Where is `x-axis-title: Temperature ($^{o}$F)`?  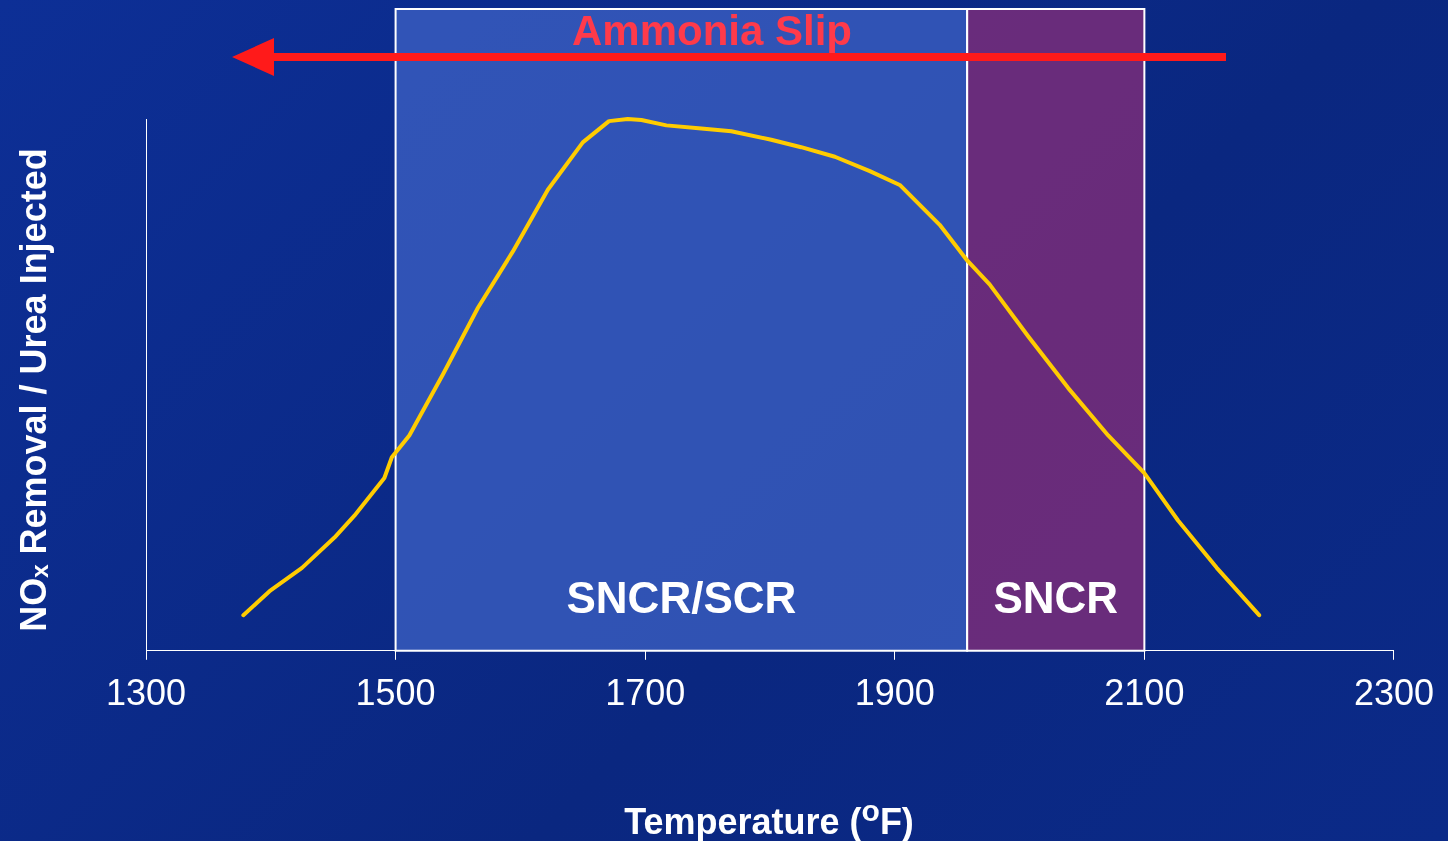
x-axis-title: Temperature ($^{o}$F) is located at coordinates (769, 817).